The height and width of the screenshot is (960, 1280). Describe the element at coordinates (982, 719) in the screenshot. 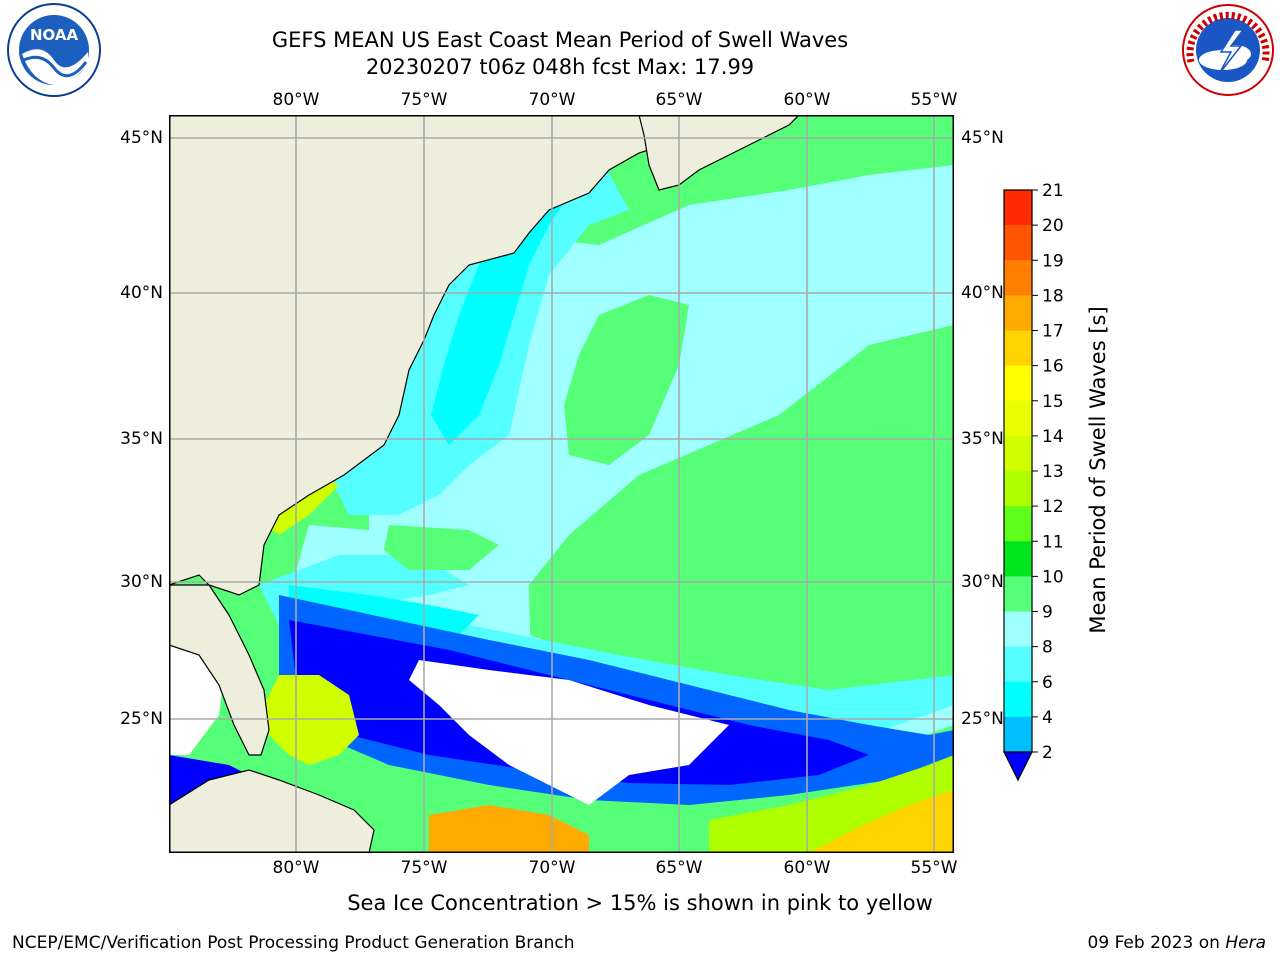

I see `lat-label-right-25n: 25°N` at that location.